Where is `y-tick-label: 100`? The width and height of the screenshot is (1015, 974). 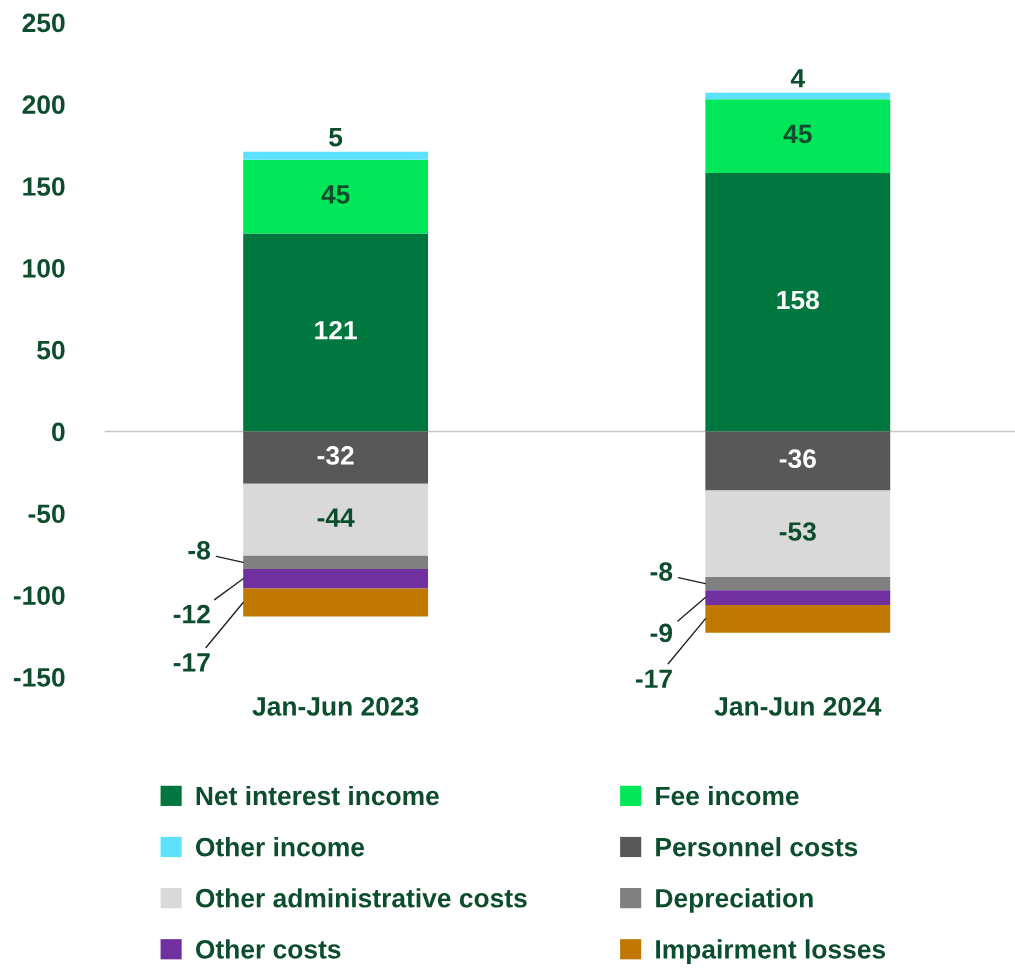 y-tick-label: 100 is located at coordinates (44, 268).